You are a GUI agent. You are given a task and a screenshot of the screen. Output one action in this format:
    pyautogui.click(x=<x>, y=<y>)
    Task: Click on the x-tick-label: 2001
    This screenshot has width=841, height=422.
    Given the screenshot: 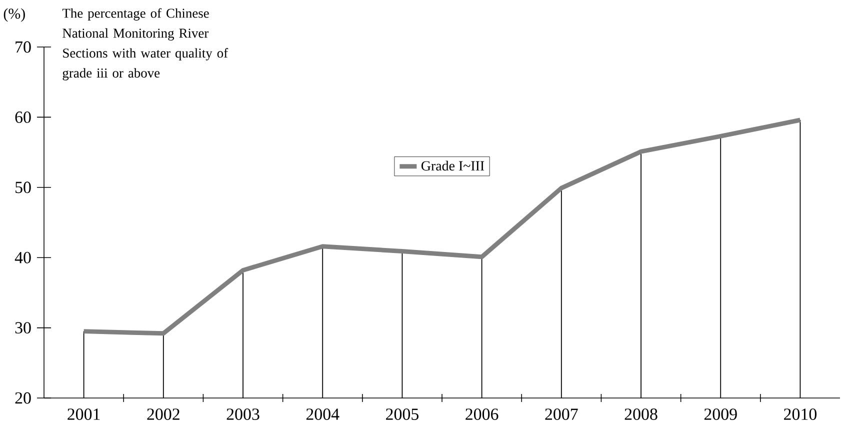 What is the action you would take?
    pyautogui.click(x=84, y=414)
    